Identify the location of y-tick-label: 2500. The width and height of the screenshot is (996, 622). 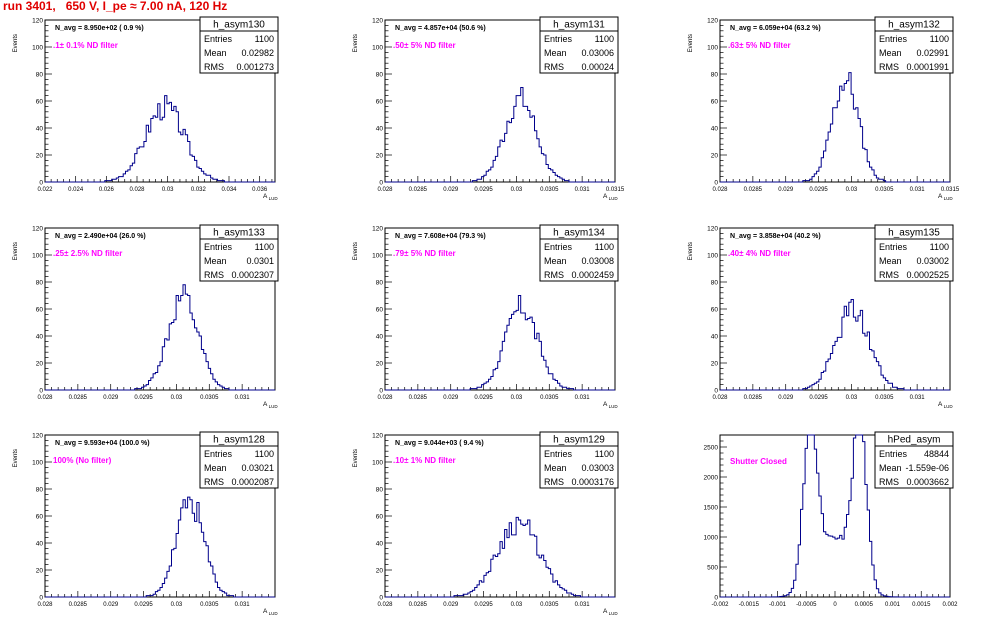
(711, 448).